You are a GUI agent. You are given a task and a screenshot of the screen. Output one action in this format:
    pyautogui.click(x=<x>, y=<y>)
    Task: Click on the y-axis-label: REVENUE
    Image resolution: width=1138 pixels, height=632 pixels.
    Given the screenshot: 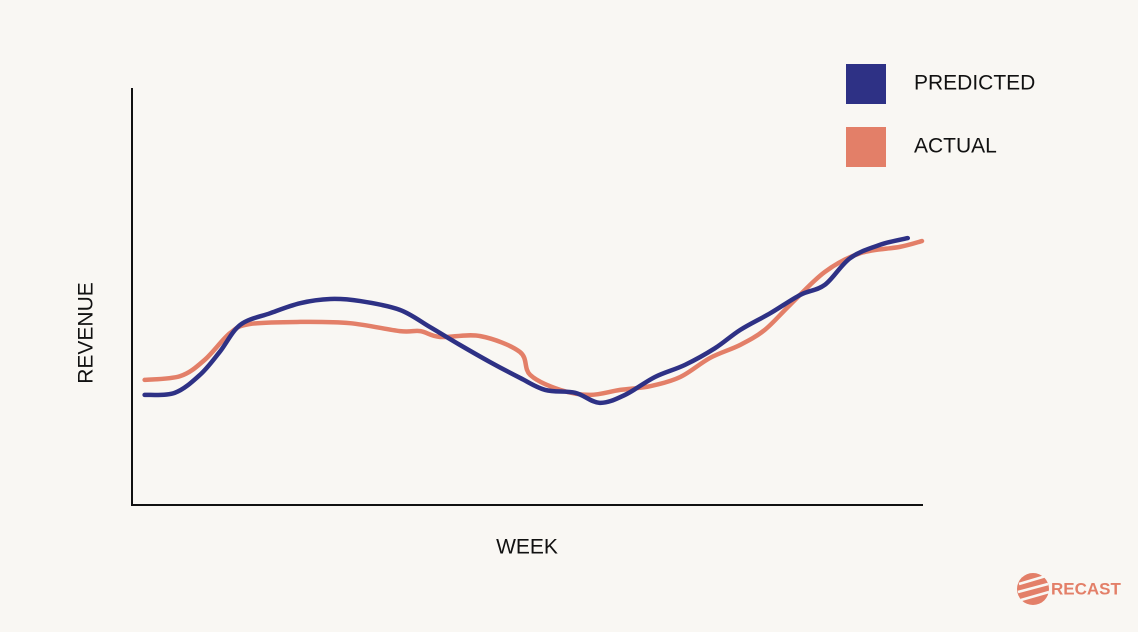 What is the action you would take?
    pyautogui.click(x=86, y=333)
    